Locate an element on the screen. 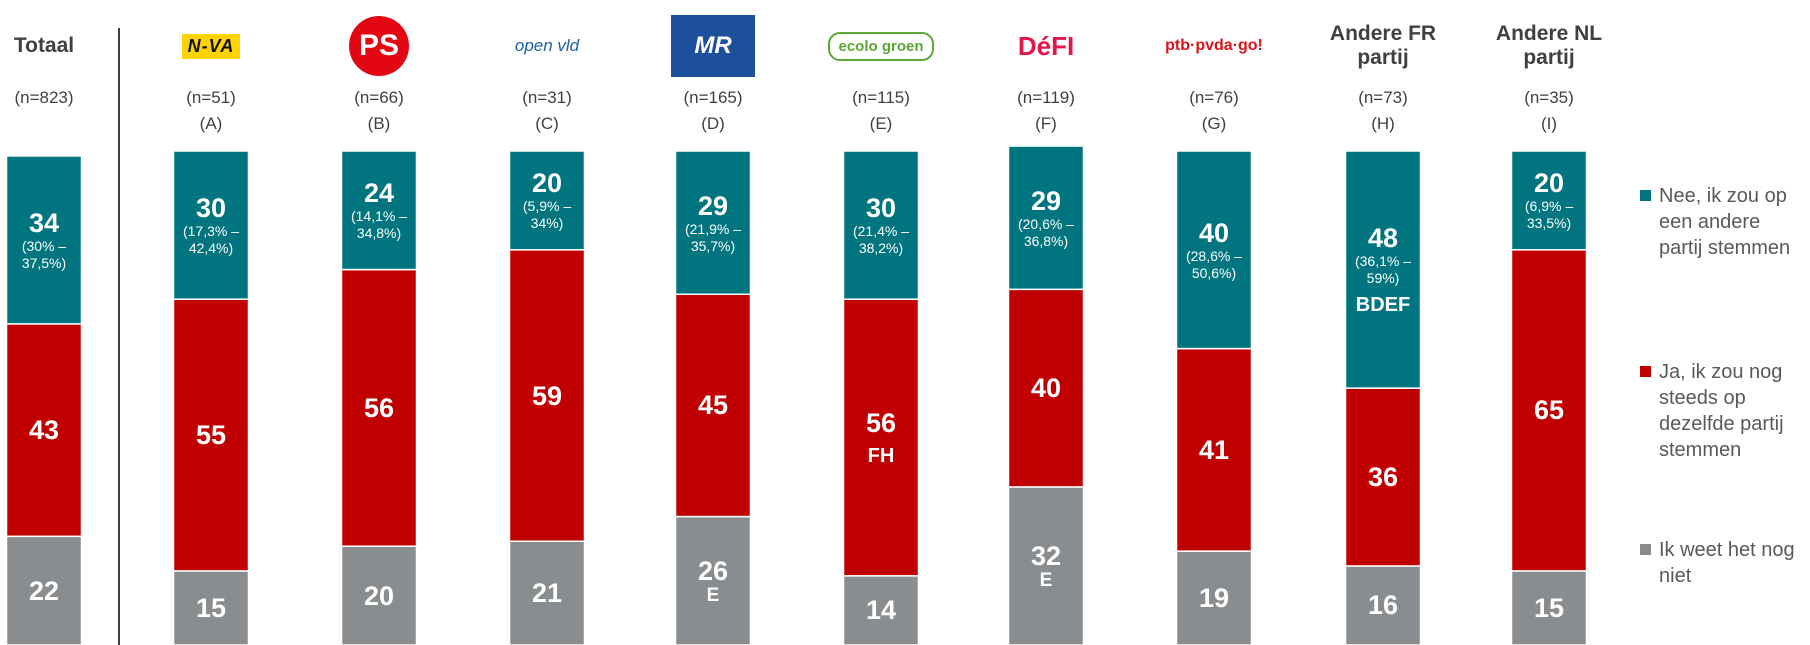  segment-label: 24 (14,1% – 34,8%) is located at coordinates (379, 210).